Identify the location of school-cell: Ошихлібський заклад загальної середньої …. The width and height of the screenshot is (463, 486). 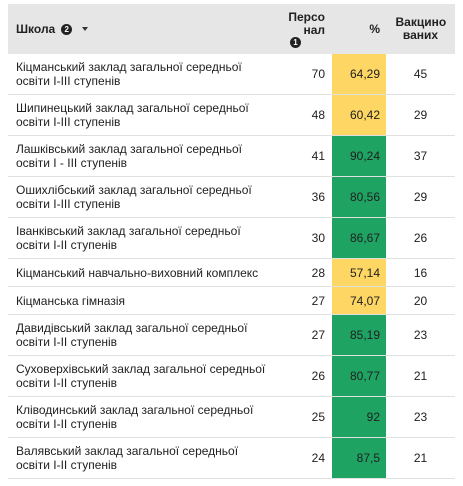
(134, 197).